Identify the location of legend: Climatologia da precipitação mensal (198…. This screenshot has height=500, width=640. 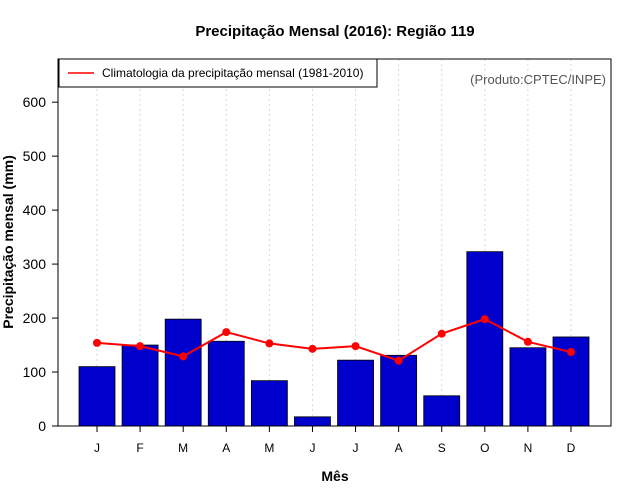
(218, 73).